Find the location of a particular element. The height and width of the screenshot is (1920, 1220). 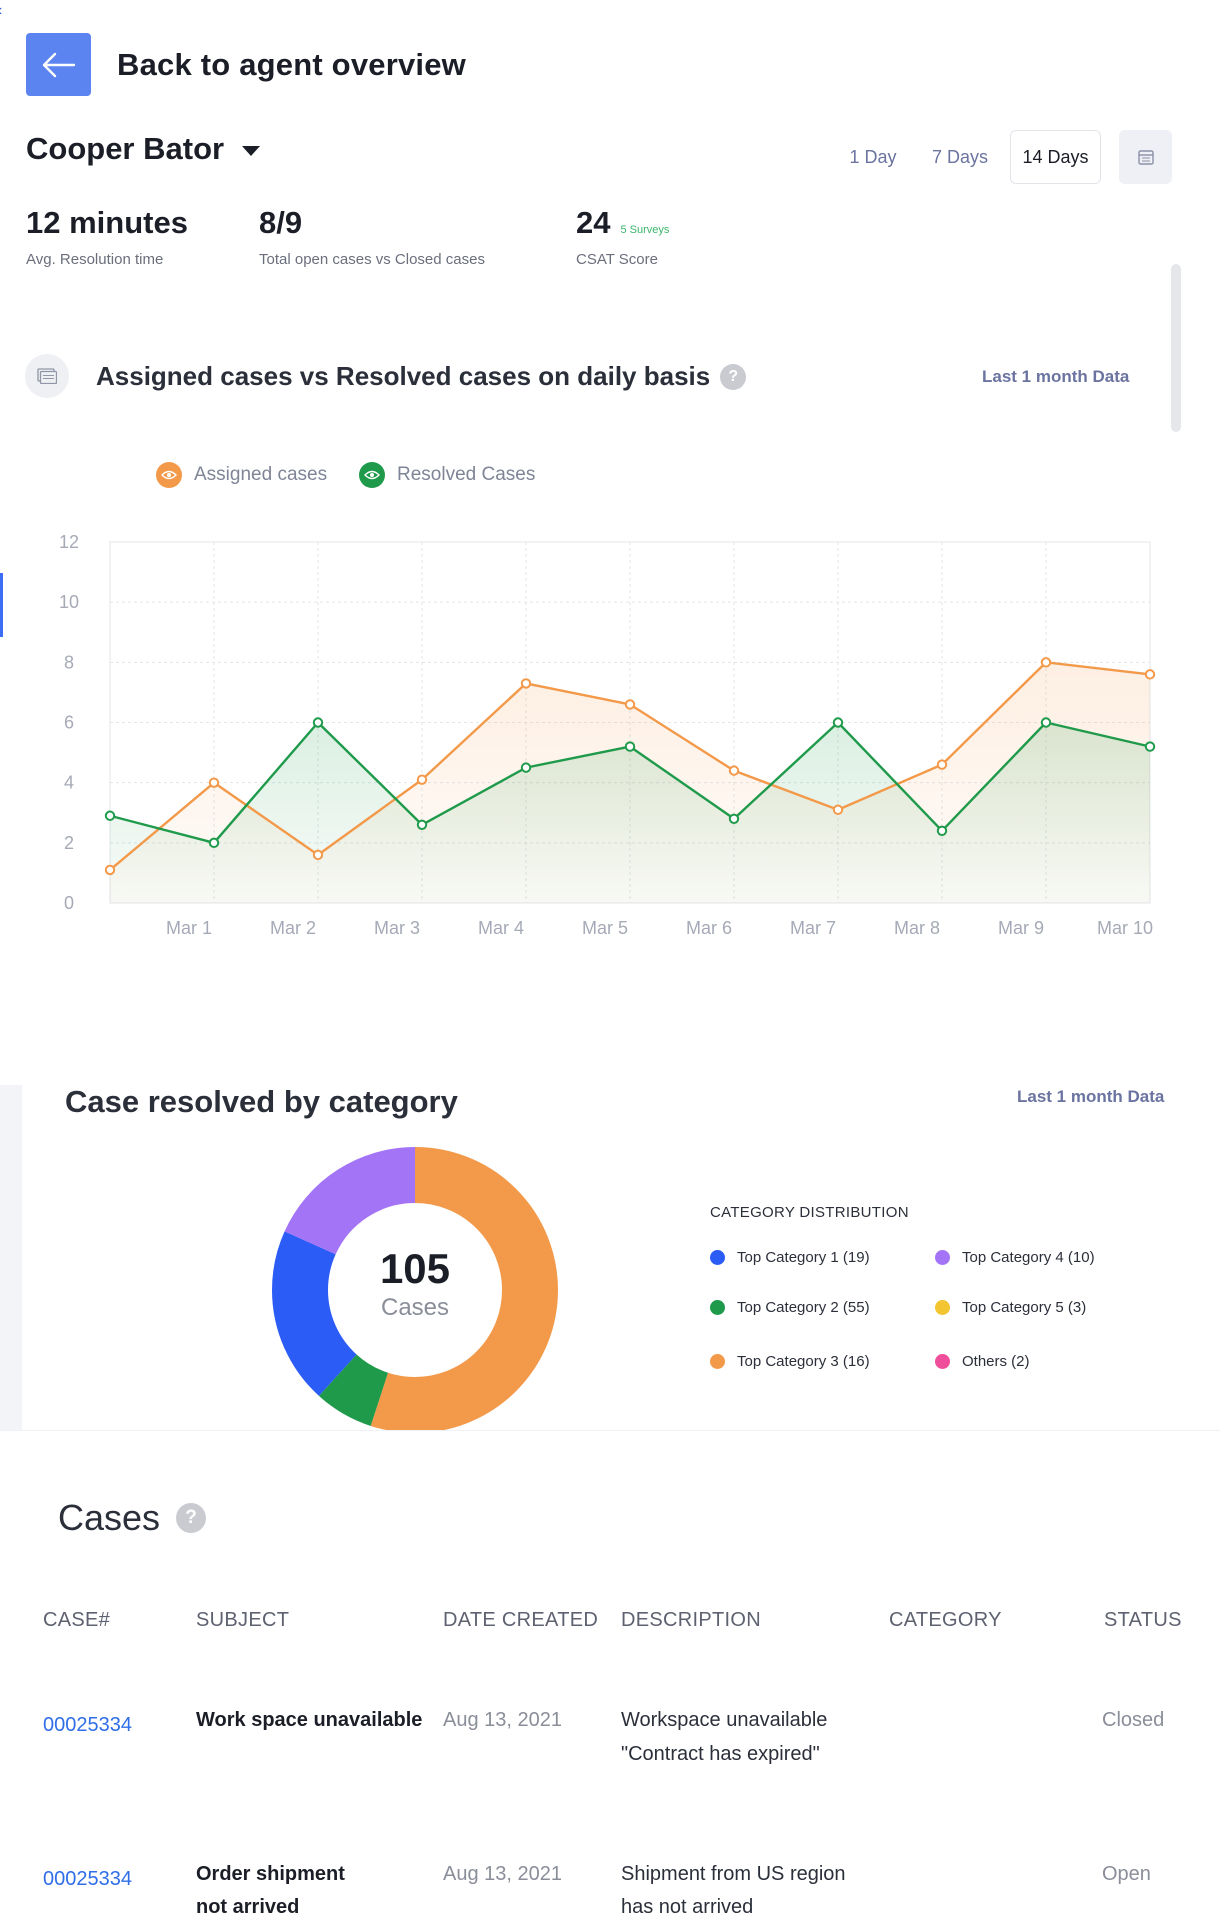

case-subject-line2: not arrived is located at coordinates (248, 1907).